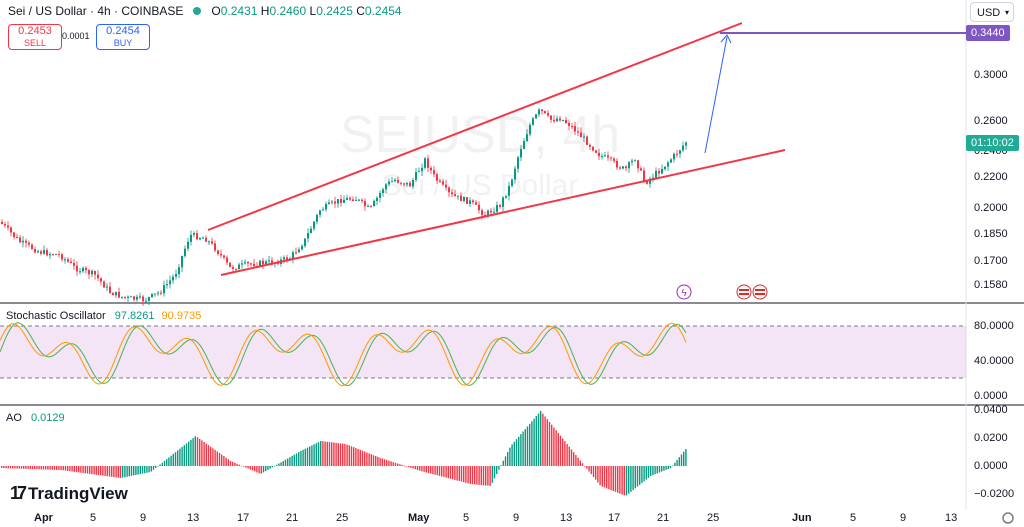 The image size is (1024, 527). What do you see at coordinates (35, 418) in the screenshot?
I see `ao-legend: AO 0.0129` at bounding box center [35, 418].